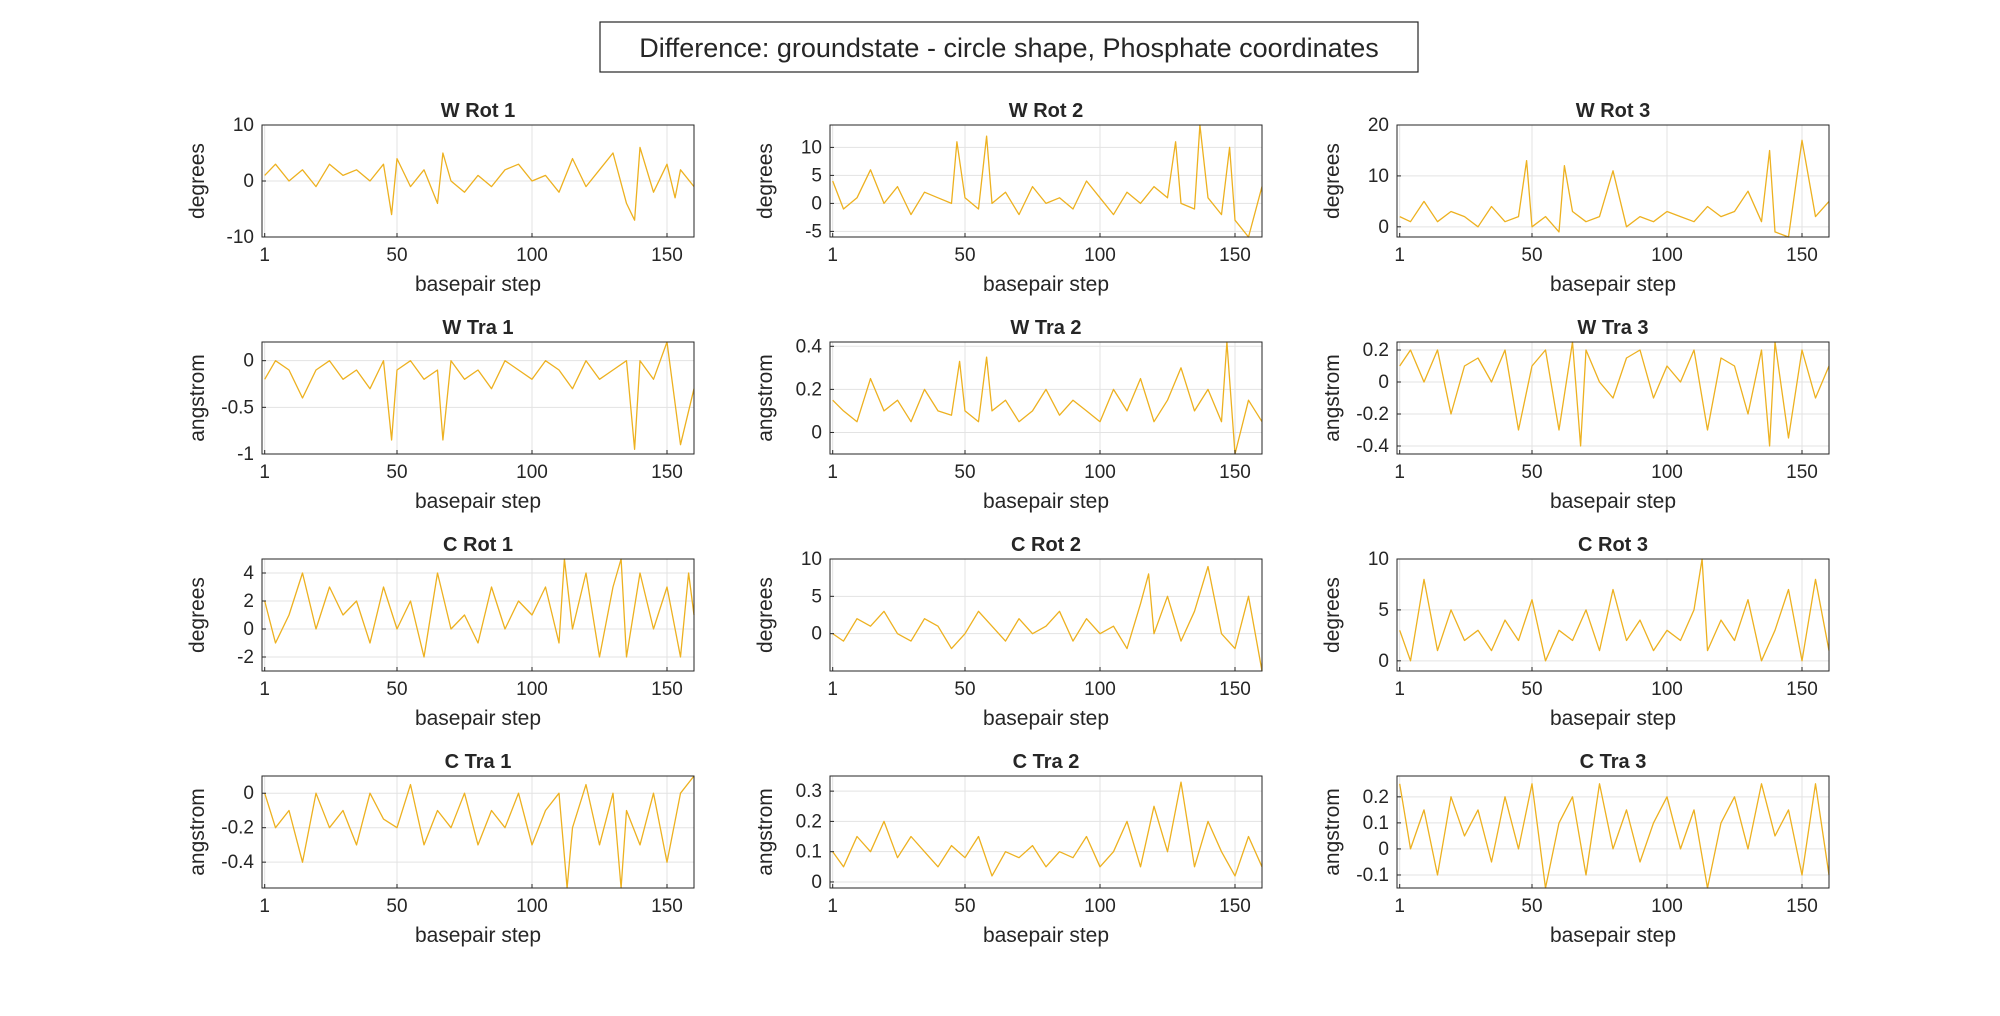 The height and width of the screenshot is (1016, 2000). What do you see at coordinates (245, 454) in the screenshot?
I see `y-tick-label: -1` at bounding box center [245, 454].